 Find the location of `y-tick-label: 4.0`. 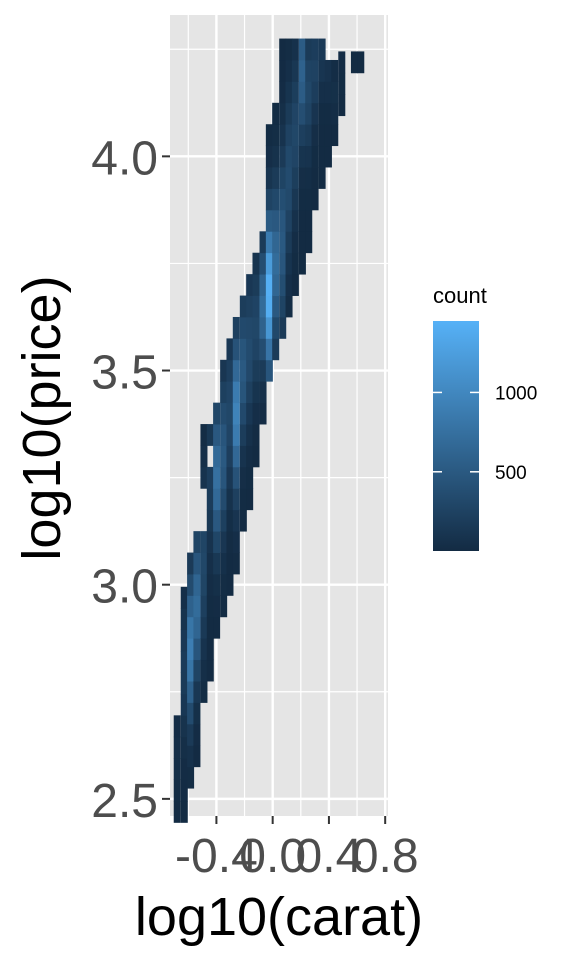

y-tick-label: 4.0 is located at coordinates (124, 158).